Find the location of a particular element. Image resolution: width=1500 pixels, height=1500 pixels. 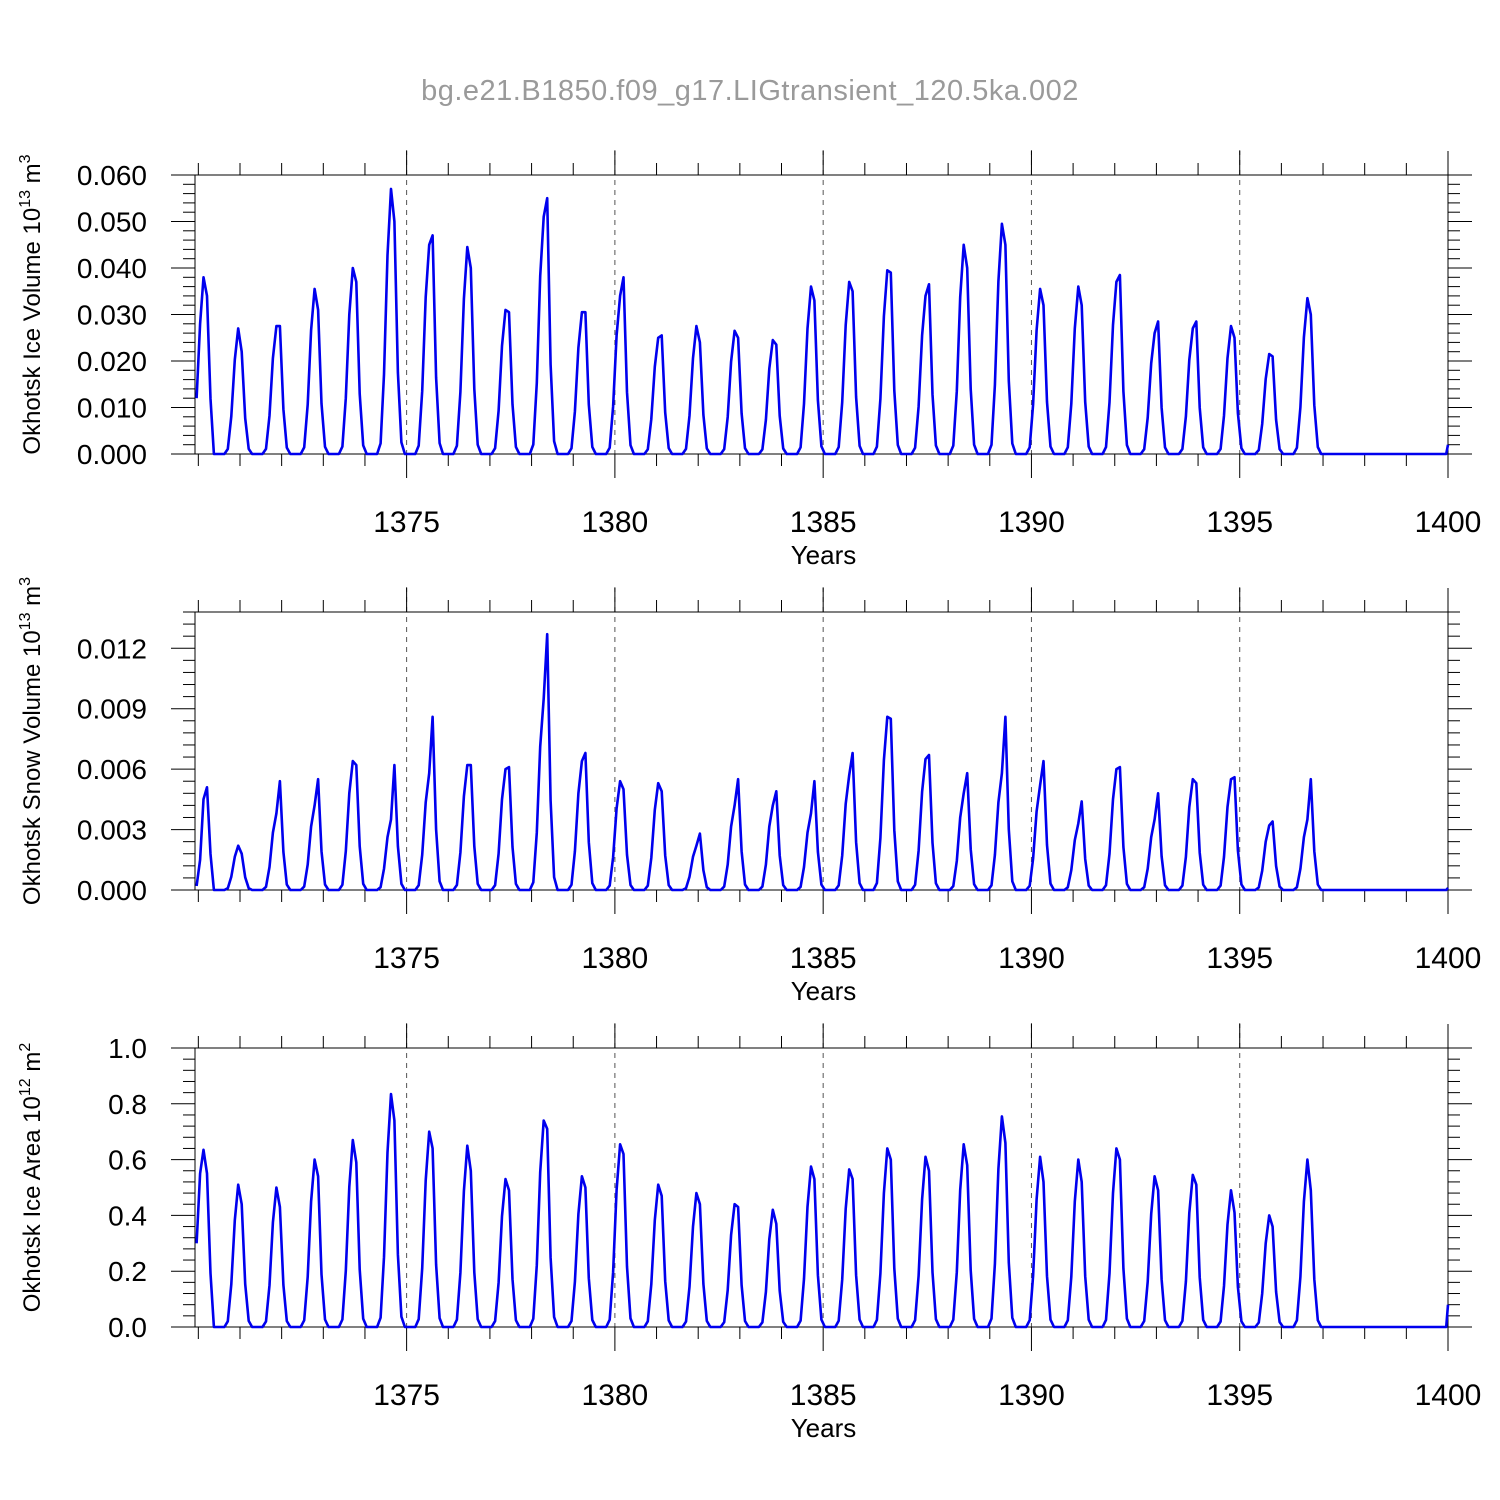

y-tick-label: 0.4 is located at coordinates (127, 1215).